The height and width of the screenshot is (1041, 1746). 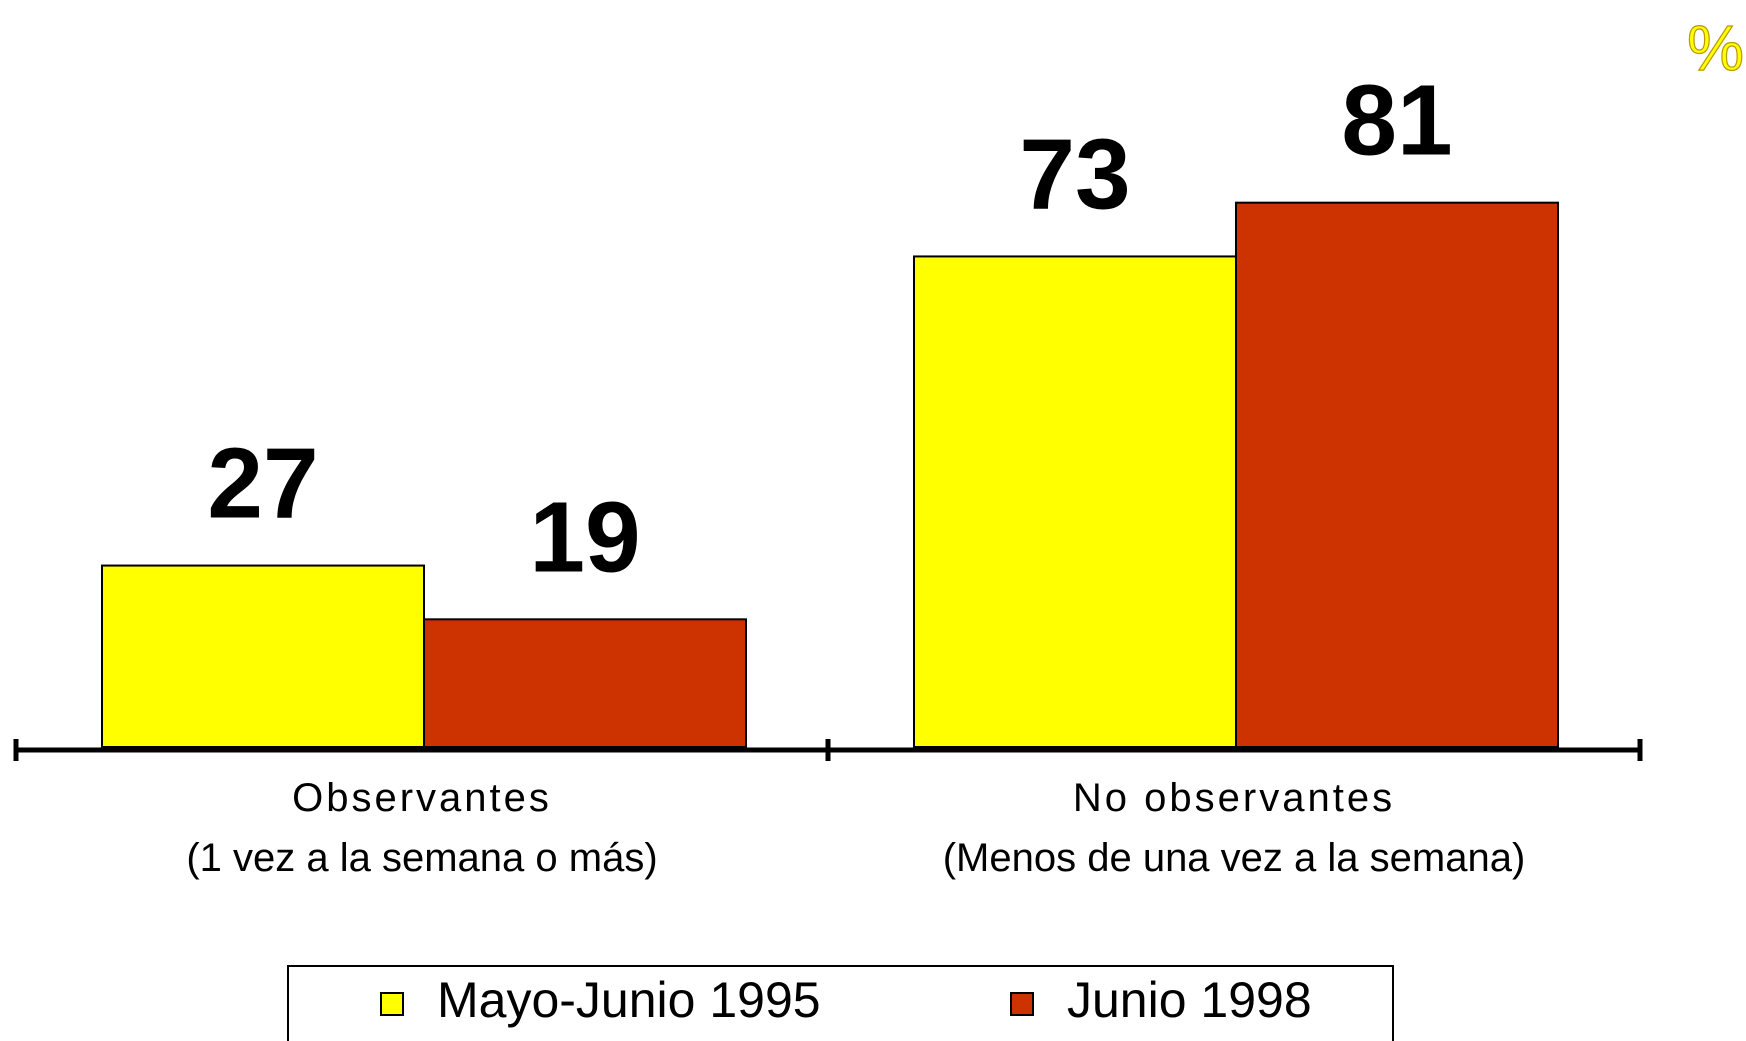 I want to click on value-label: 19, so click(x=584, y=537).